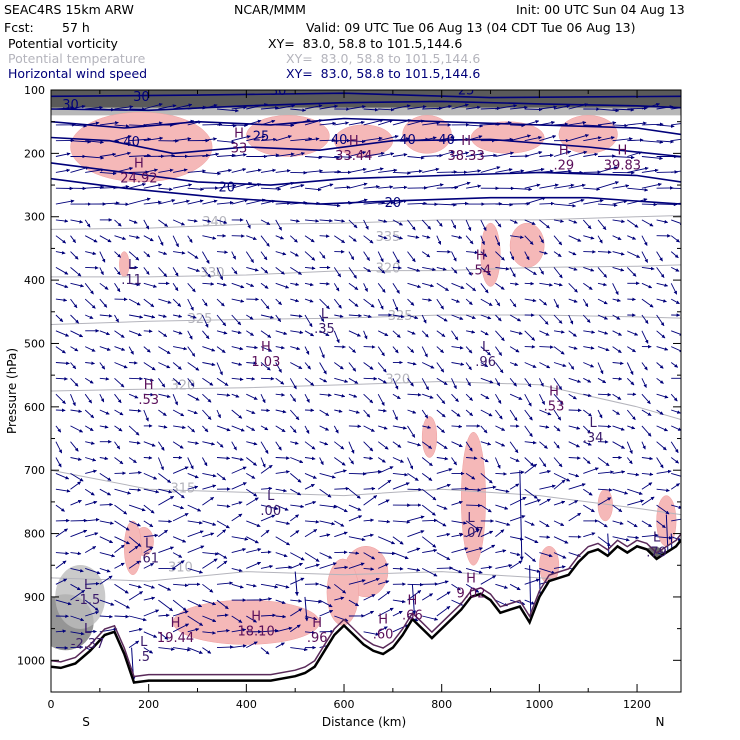 The image size is (740, 740). What do you see at coordinates (69, 9) in the screenshot?
I see `model-name: SEAC4RS 15km ARW` at bounding box center [69, 9].